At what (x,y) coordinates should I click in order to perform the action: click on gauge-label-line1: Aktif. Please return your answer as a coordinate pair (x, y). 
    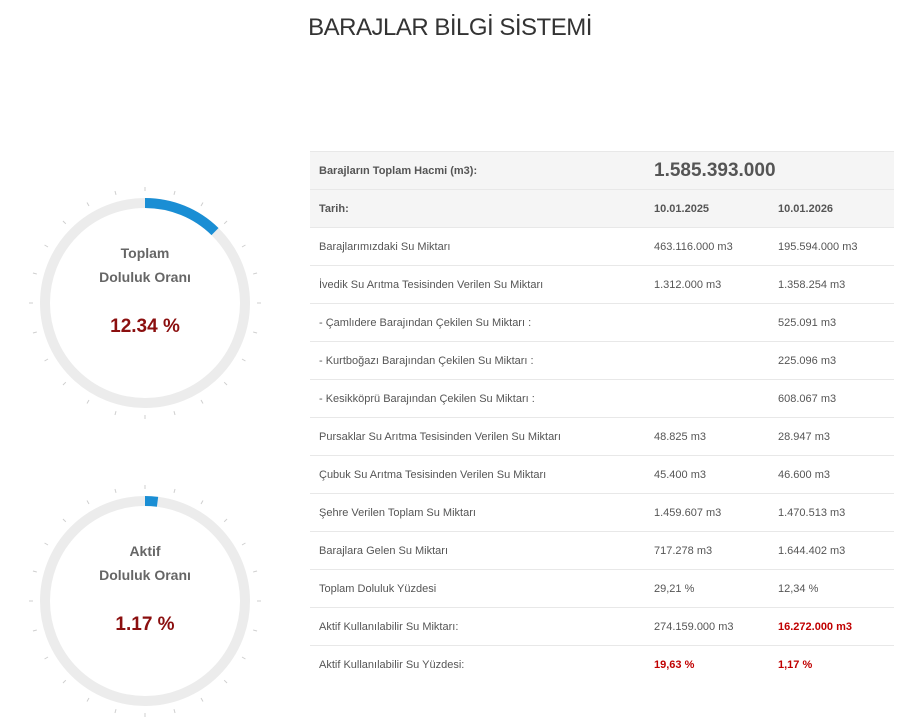
    Looking at the image, I should click on (145, 551).